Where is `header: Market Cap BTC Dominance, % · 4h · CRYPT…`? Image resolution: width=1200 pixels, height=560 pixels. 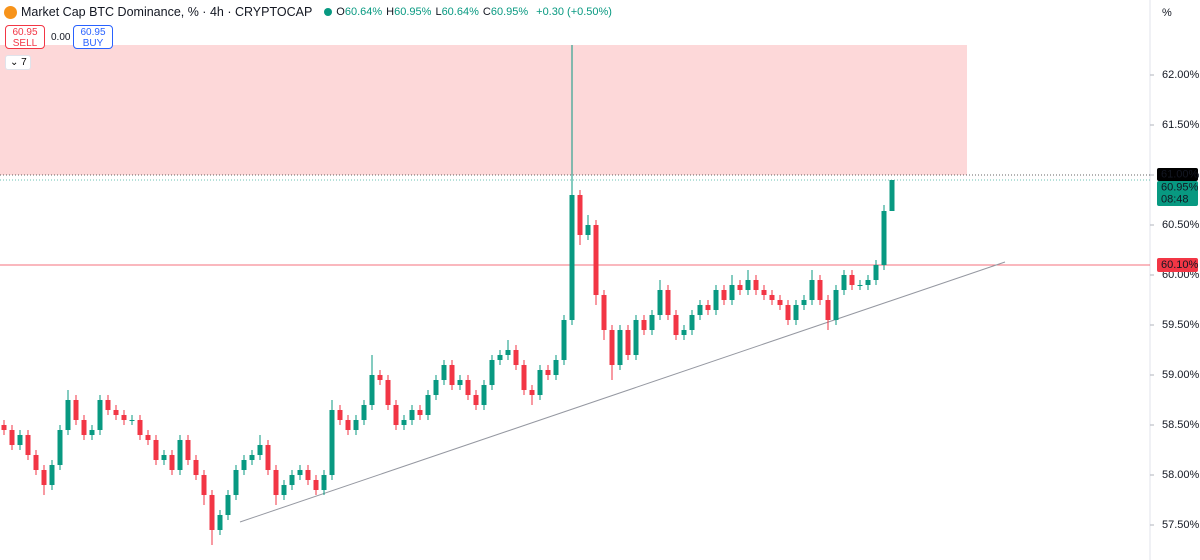
header: Market Cap BTC Dominance, % · 4h · CRYPT… is located at coordinates (308, 12).